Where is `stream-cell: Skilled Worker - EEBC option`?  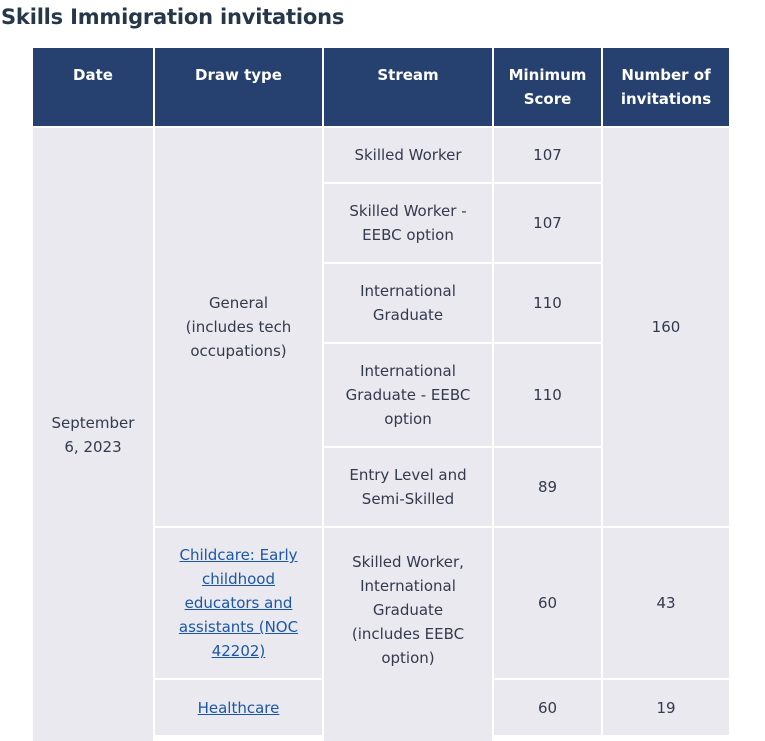
stream-cell: Skilled Worker - EEBC option is located at coordinates (408, 223).